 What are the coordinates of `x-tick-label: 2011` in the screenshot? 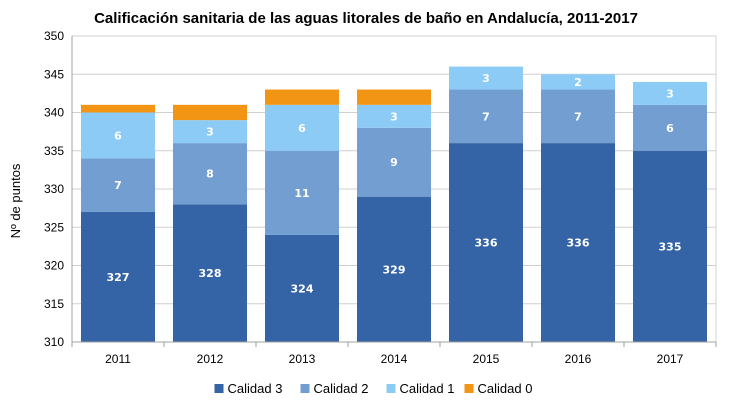 It's located at (118, 359).